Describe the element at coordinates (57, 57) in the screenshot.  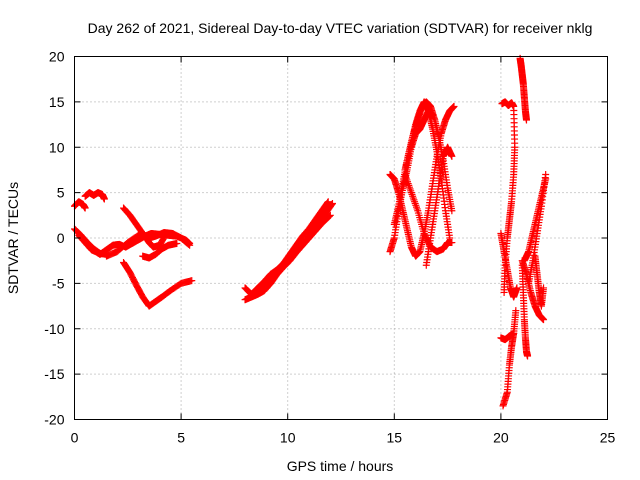
I see `y-tick-label: 20` at that location.